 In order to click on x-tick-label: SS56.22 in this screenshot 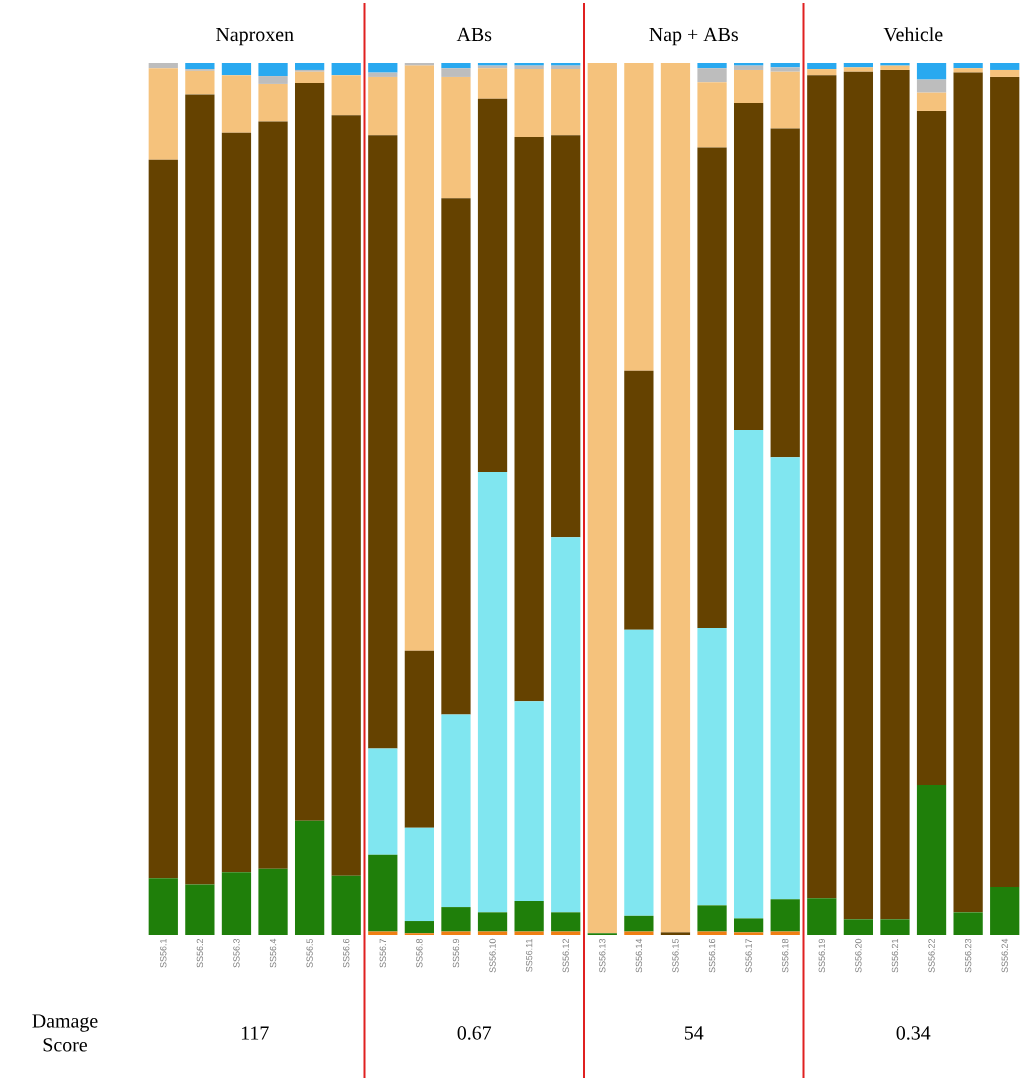, I will do `click(931, 955)`.